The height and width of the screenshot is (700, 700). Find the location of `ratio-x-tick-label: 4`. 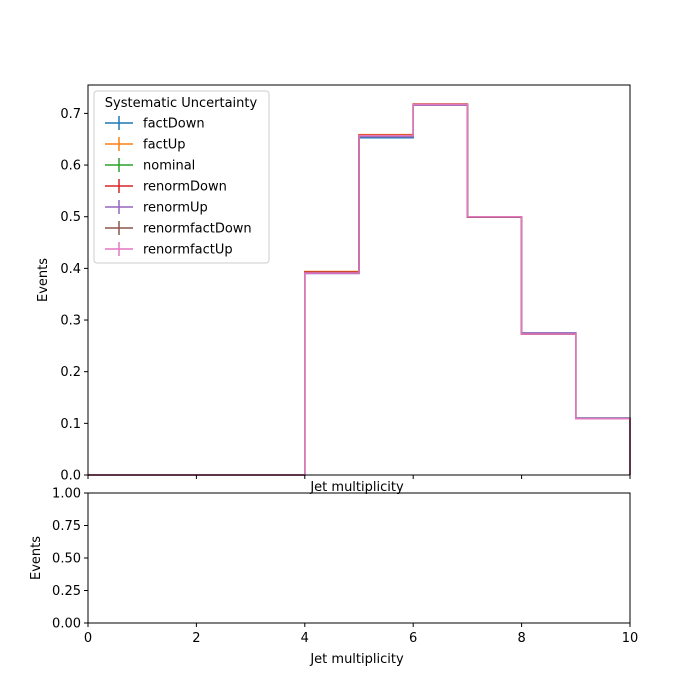

ratio-x-tick-label: 4 is located at coordinates (305, 638).